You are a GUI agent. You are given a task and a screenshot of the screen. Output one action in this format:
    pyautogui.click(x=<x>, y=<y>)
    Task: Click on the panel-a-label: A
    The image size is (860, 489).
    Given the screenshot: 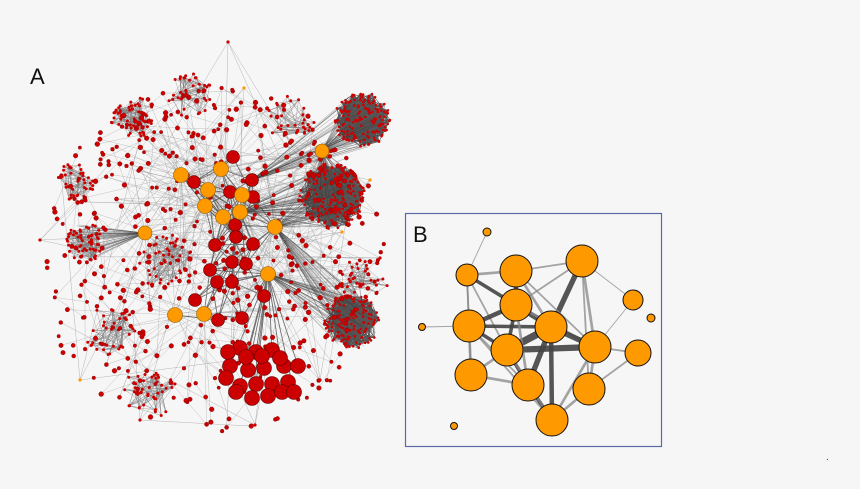 What is the action you would take?
    pyautogui.click(x=37, y=76)
    